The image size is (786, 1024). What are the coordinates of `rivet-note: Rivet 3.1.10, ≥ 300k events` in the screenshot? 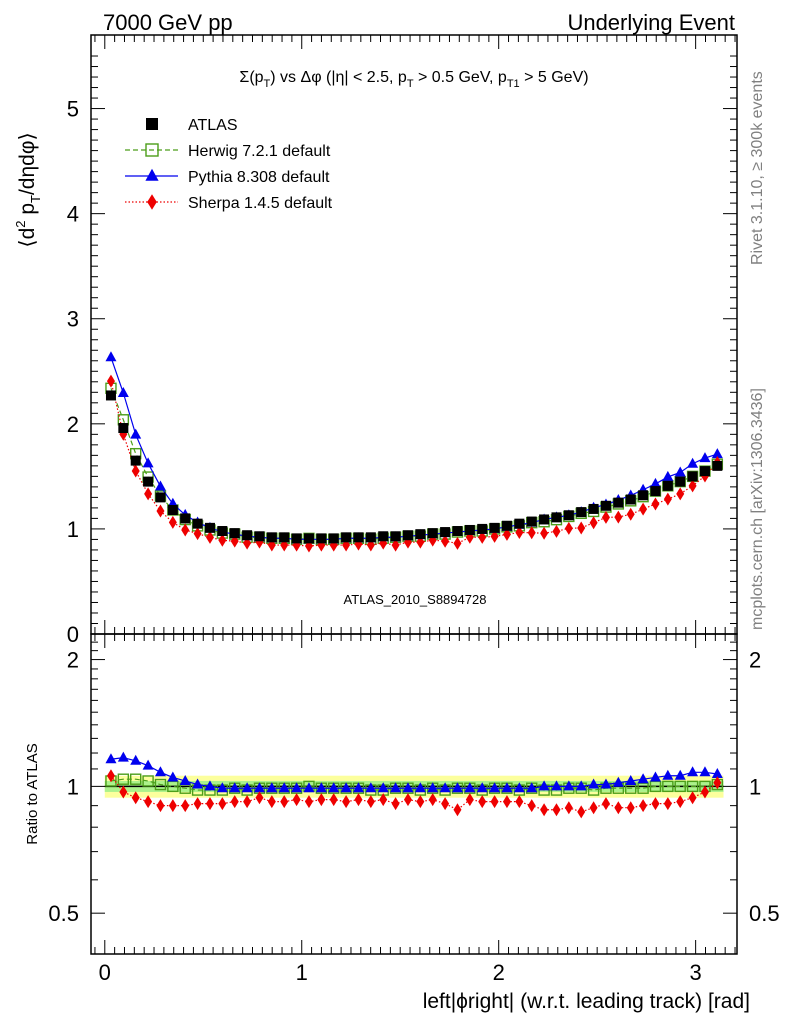 It's located at (757, 168).